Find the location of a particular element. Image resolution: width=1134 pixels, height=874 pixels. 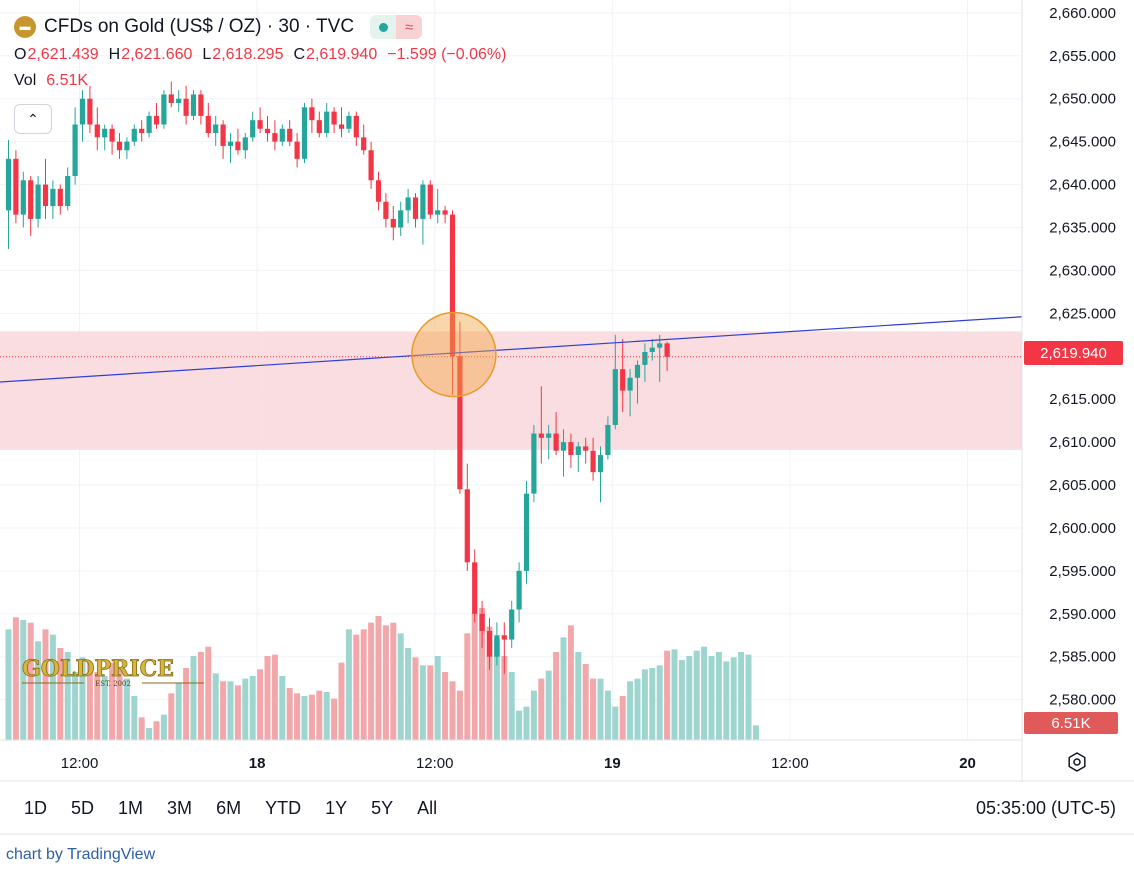

range-3m-button: 3M is located at coordinates (180, 807).